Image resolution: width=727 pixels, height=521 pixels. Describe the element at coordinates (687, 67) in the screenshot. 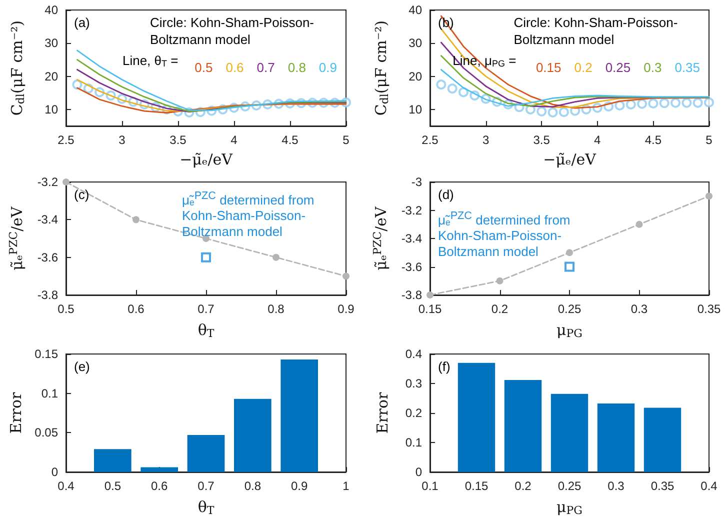

I see `series-label: 0.35` at that location.